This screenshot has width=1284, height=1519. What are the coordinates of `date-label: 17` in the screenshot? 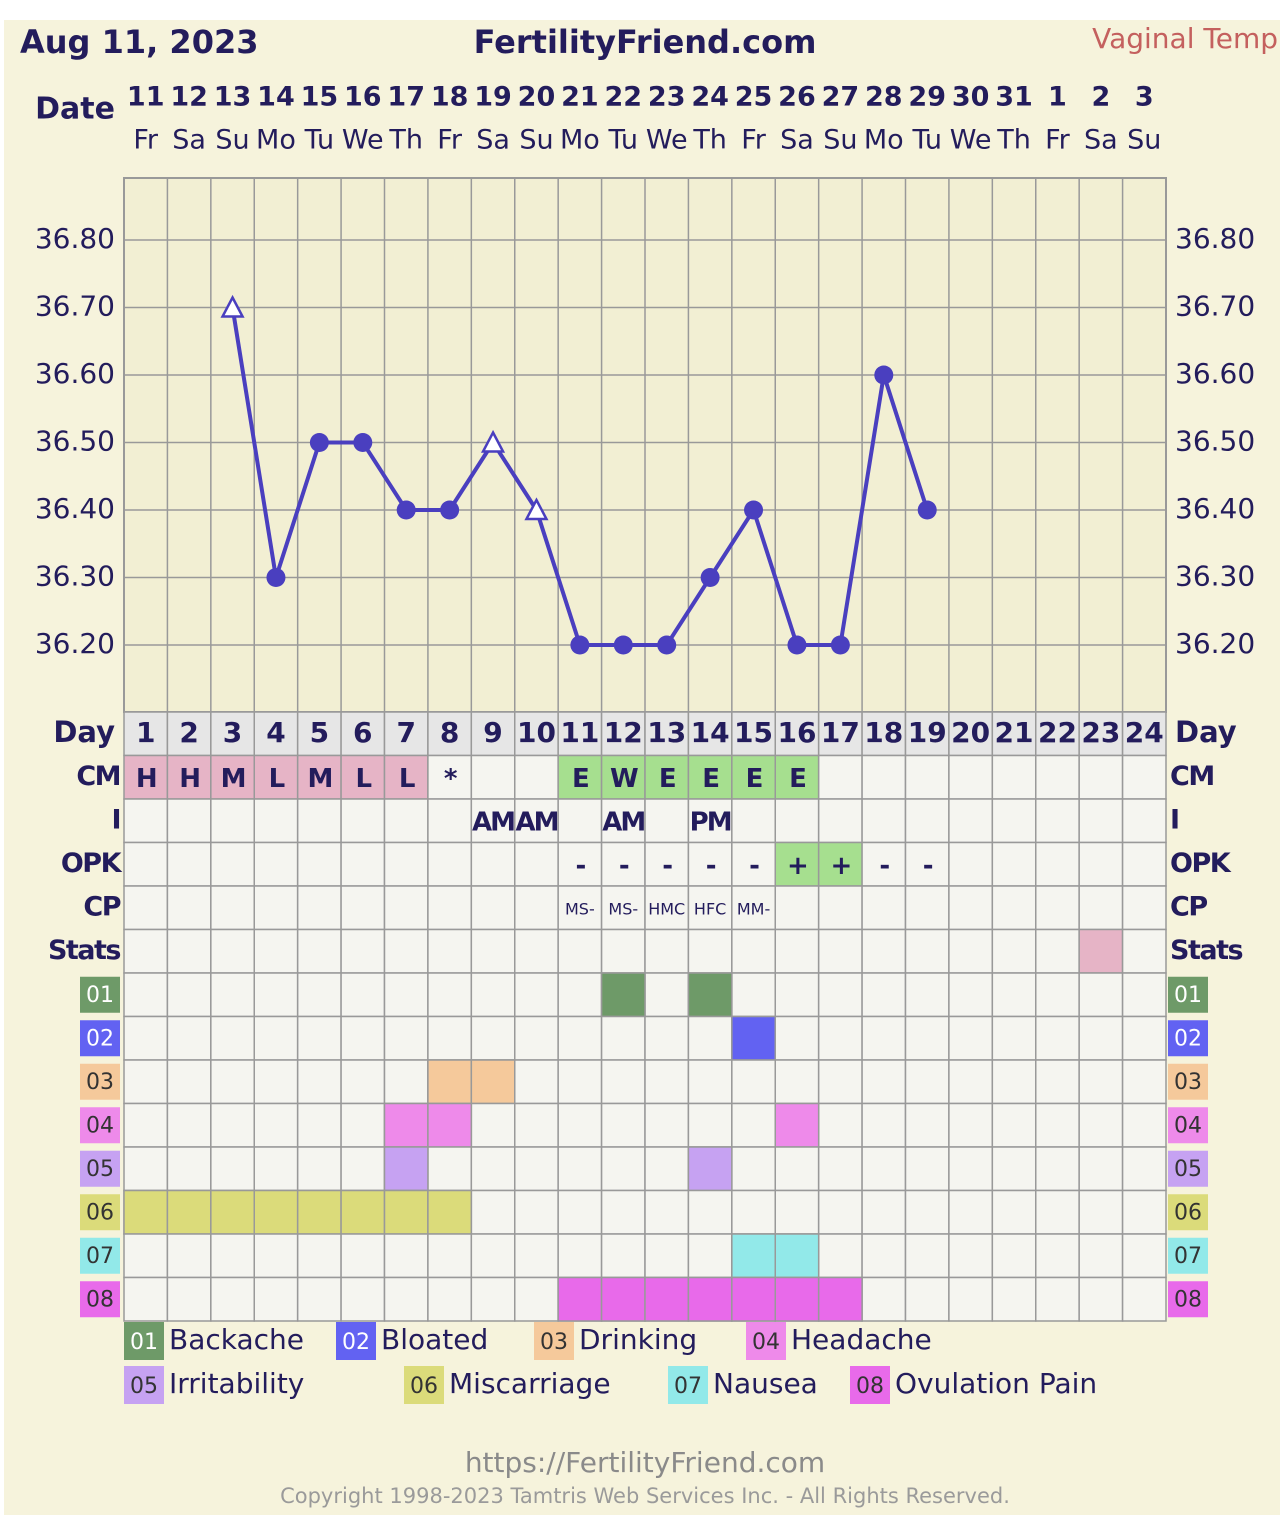 It's located at (406, 97).